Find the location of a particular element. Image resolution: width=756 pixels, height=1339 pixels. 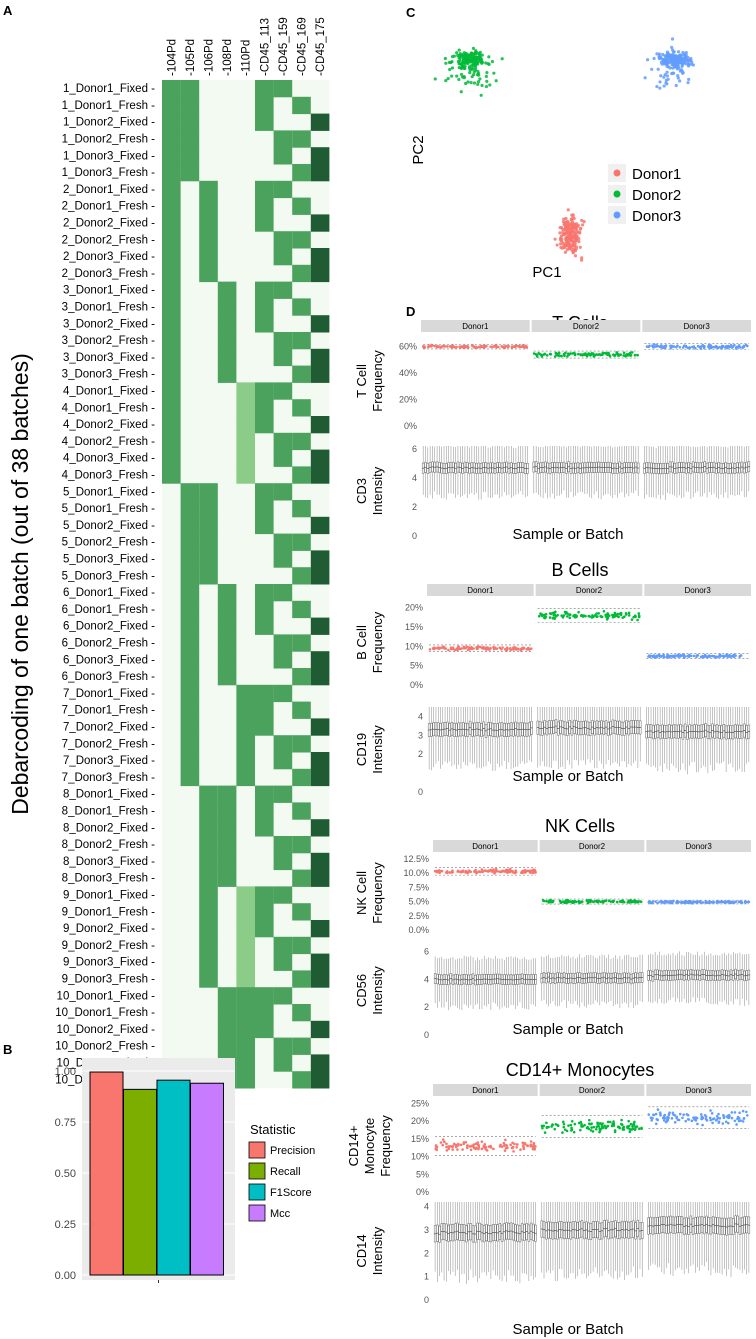

heatmap-column-label: -CD45_159 is located at coordinates (284, 46).